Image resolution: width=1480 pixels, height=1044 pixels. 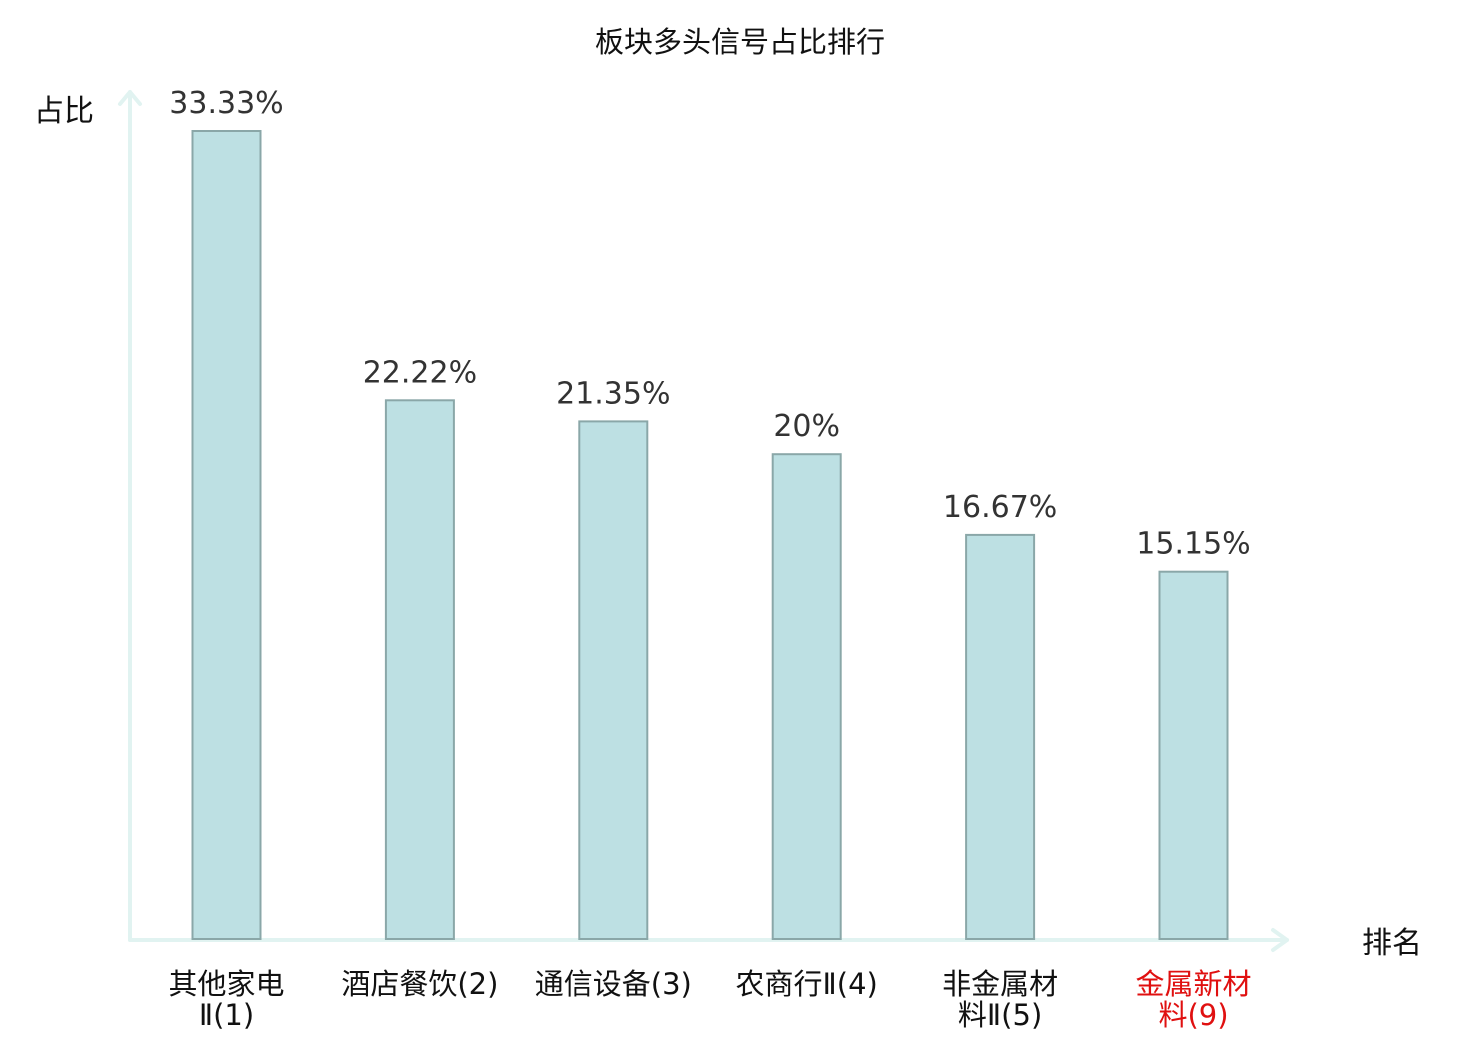 What do you see at coordinates (1000, 984) in the screenshot?
I see `category-label: 非金属材` at bounding box center [1000, 984].